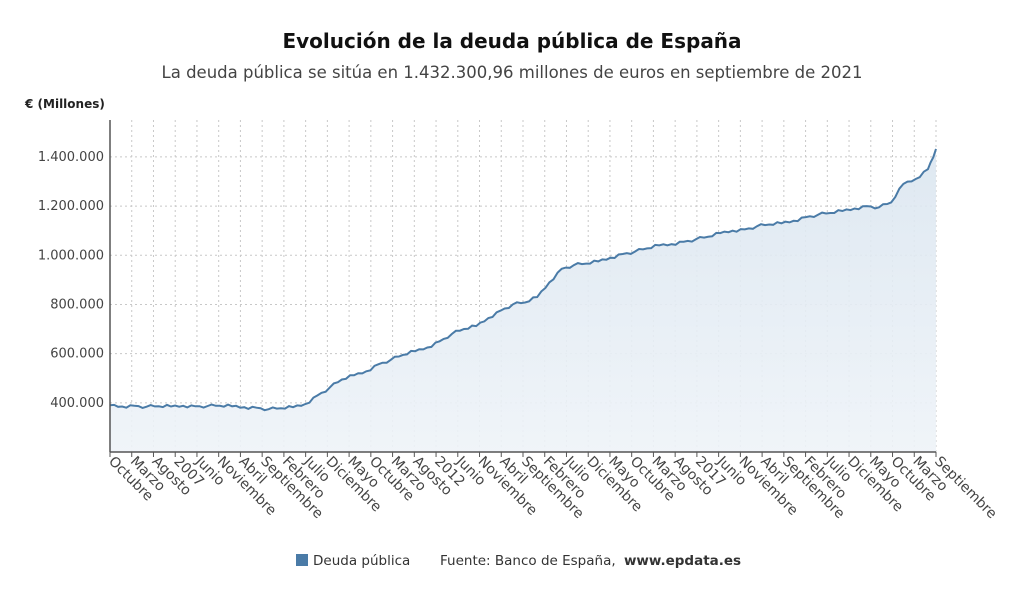  What do you see at coordinates (71, 255) in the screenshot?
I see `y-tick-label: 1.000.000` at bounding box center [71, 255].